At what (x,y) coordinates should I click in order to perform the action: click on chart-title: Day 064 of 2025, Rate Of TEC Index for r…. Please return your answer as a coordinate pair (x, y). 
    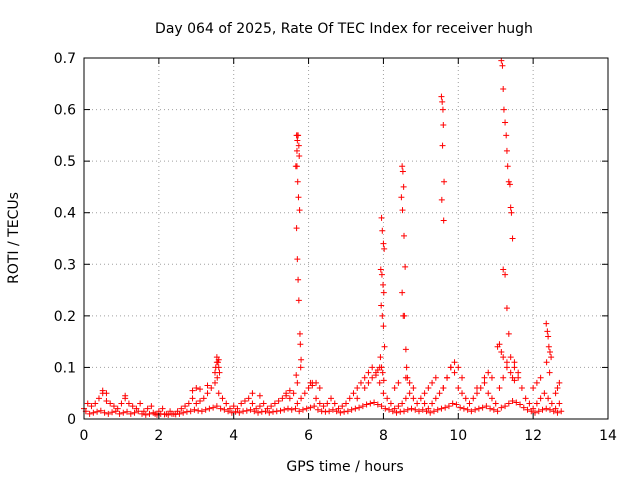
    Looking at the image, I should click on (344, 29).